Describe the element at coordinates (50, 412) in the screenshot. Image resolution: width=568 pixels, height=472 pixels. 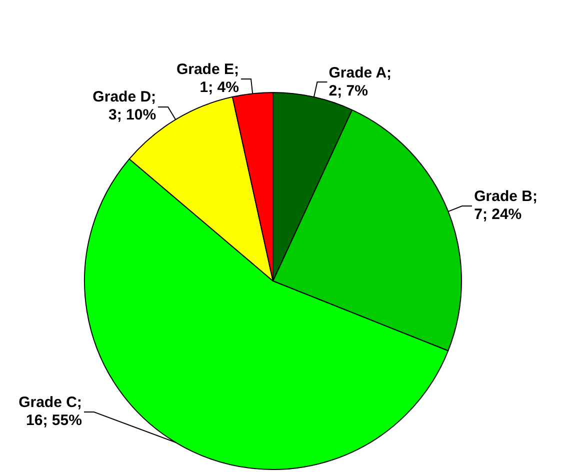
I see `slice-label: Grade C; 16; 55%` at that location.